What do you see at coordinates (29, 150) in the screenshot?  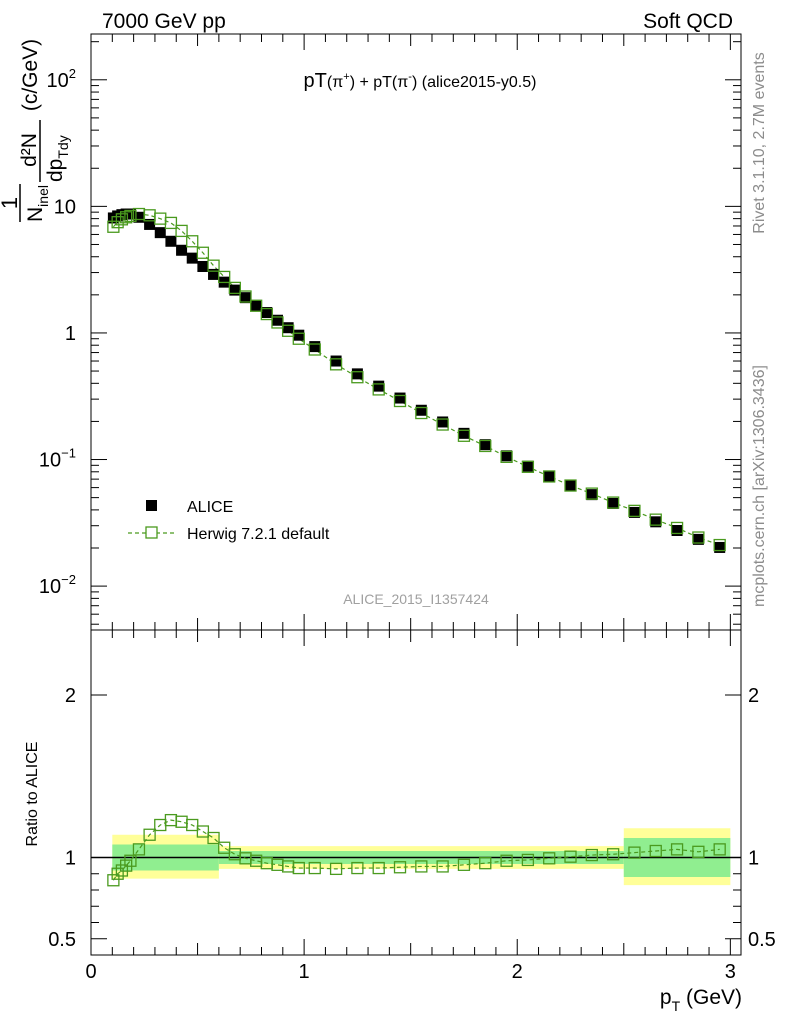 I see `ylabel-num: d²N` at bounding box center [29, 150].